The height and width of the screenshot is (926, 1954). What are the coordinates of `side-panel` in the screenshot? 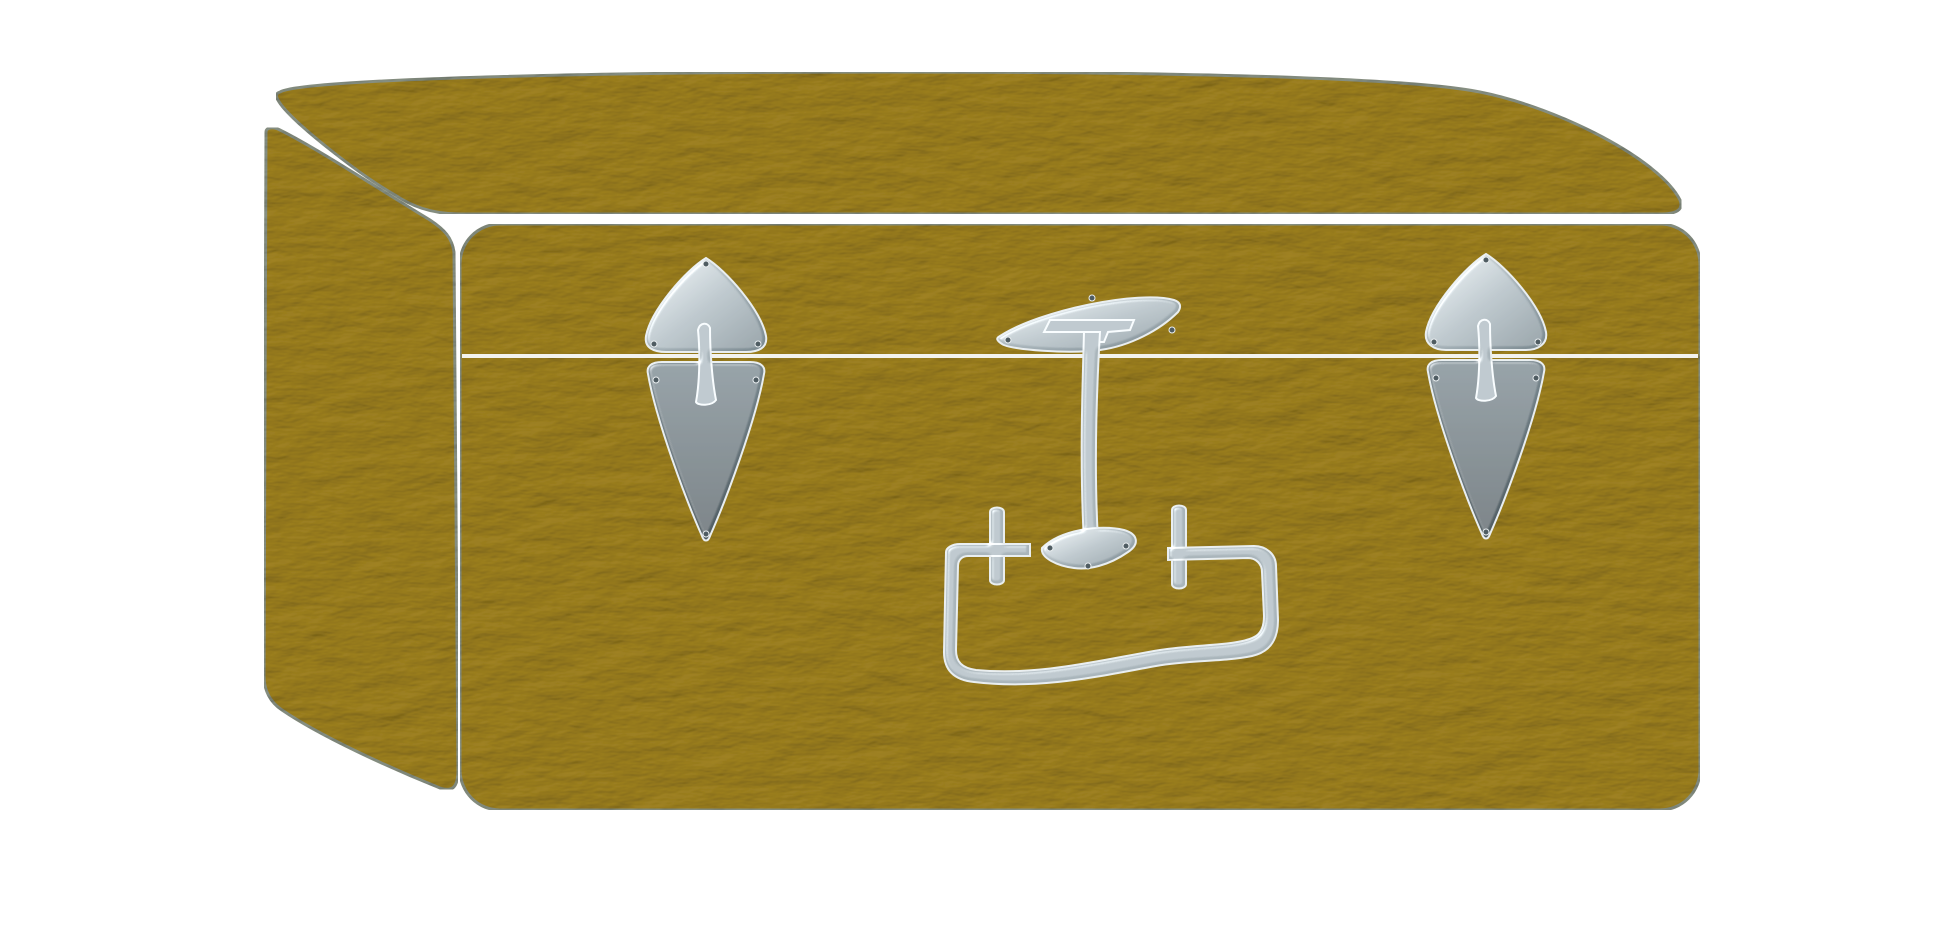 It's located at (361, 458).